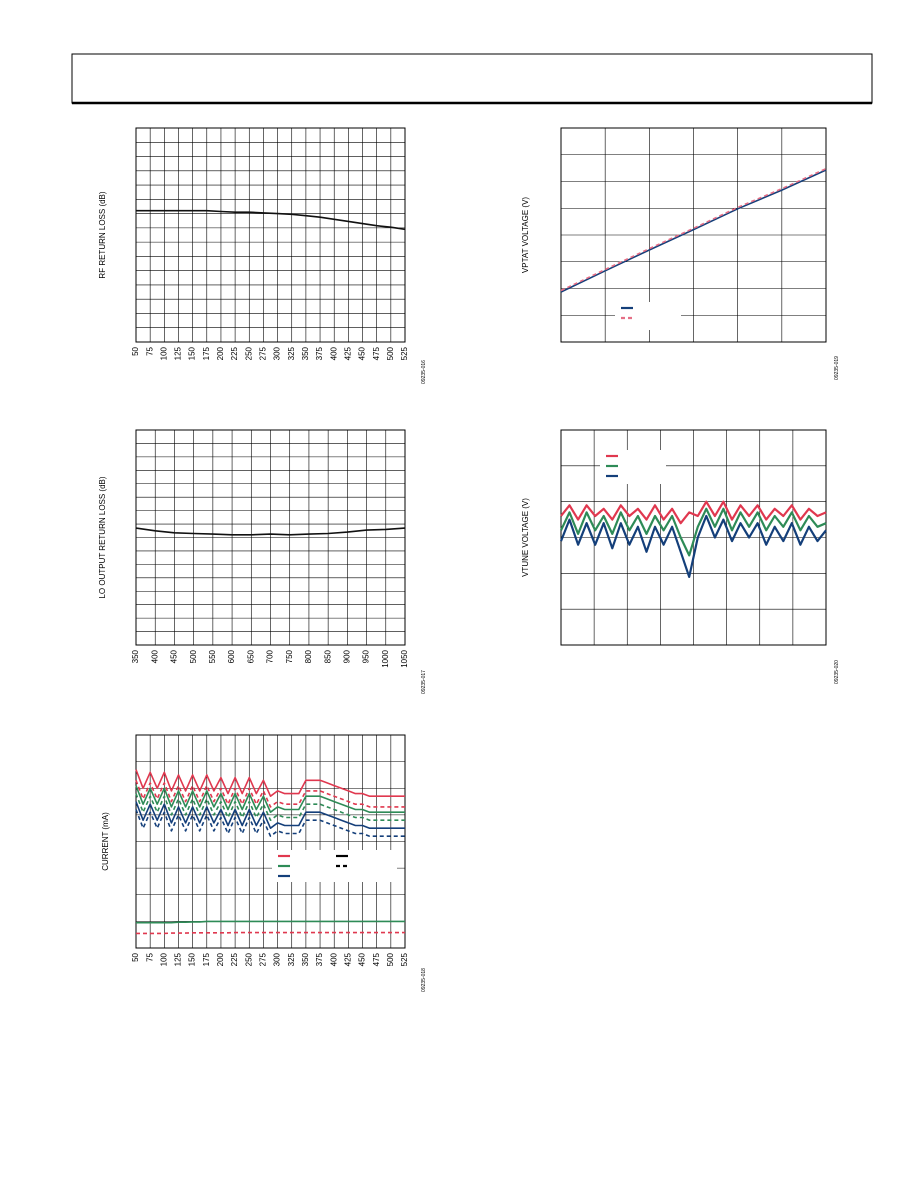  Describe the element at coordinates (102, 537) in the screenshot. I see `y-axis-label: LO OUTPUT RETURN LOSS (dB)` at that location.